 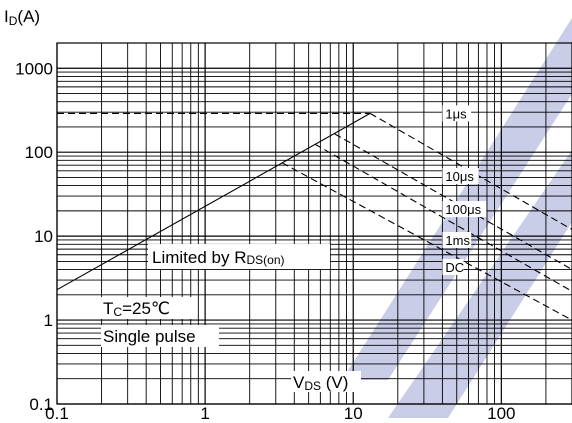 I want to click on curve-label: 1μs, so click(x=456, y=113).